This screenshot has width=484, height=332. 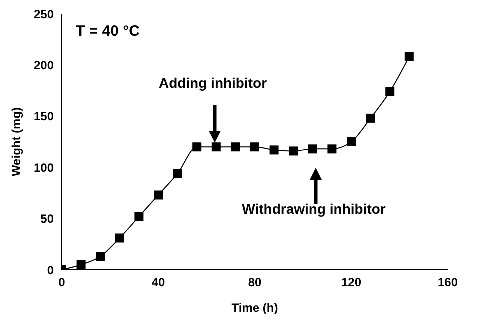 I want to click on y-tick-label: 200, so click(x=44, y=65).